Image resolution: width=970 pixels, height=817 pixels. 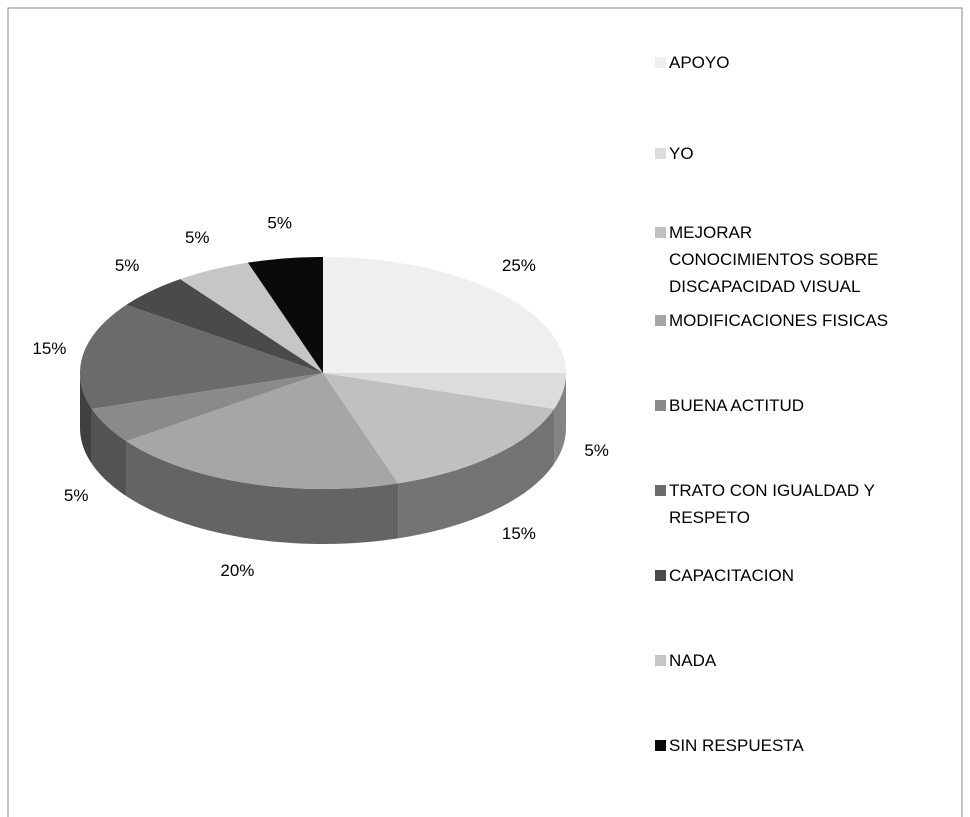 What do you see at coordinates (731, 575) in the screenshot?
I see `legend-label: CAPACITACION` at bounding box center [731, 575].